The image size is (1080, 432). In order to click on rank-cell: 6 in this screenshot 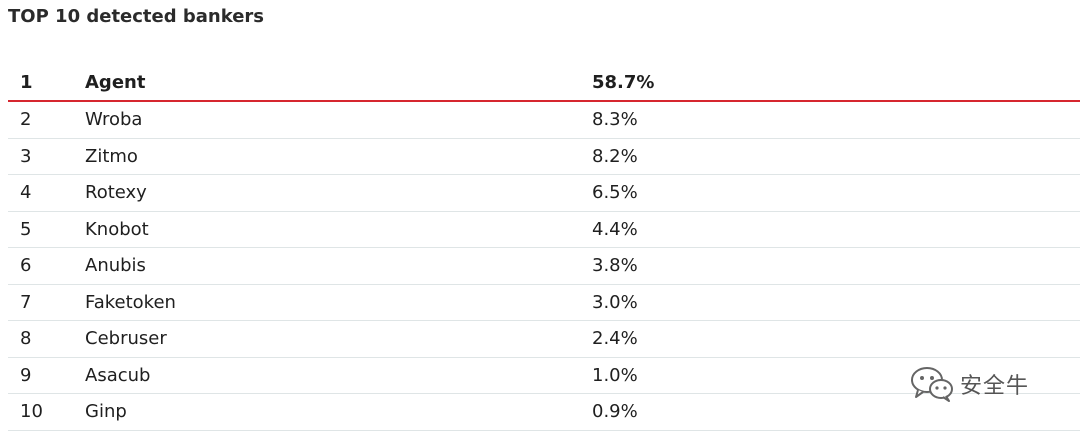, I will do `click(26, 265)`.